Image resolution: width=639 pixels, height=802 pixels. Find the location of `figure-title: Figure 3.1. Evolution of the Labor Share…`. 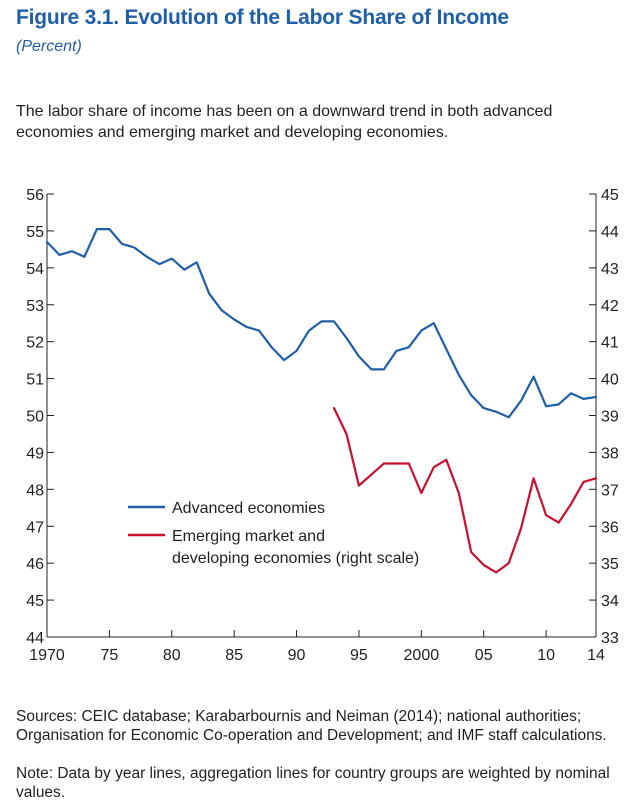

figure-title: Figure 3.1. Evolution of the Labor Share… is located at coordinates (262, 17).